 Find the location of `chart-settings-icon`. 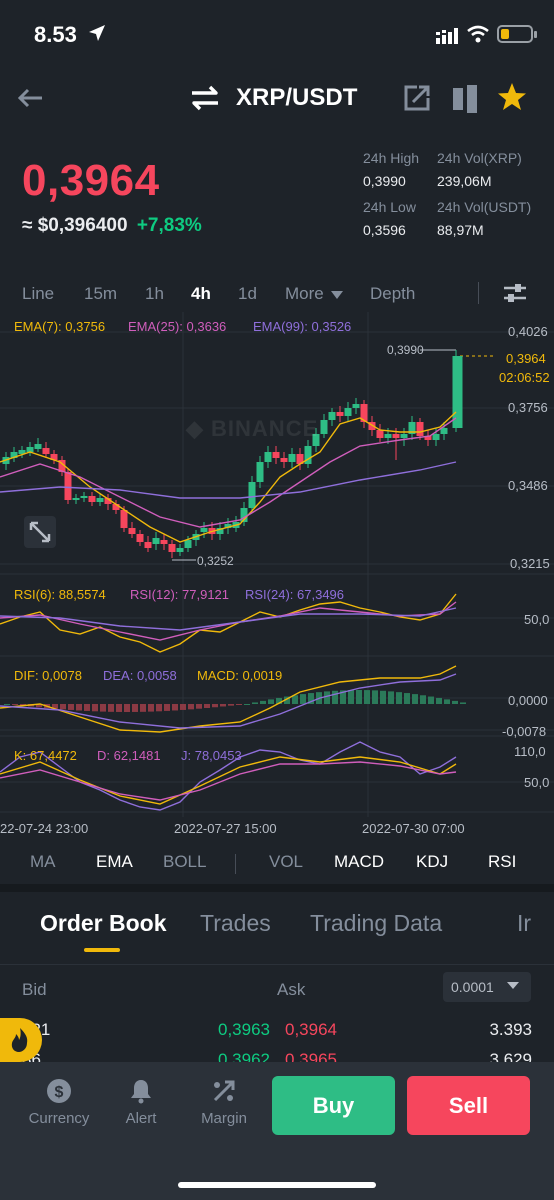

chart-settings-icon is located at coordinates (515, 293).